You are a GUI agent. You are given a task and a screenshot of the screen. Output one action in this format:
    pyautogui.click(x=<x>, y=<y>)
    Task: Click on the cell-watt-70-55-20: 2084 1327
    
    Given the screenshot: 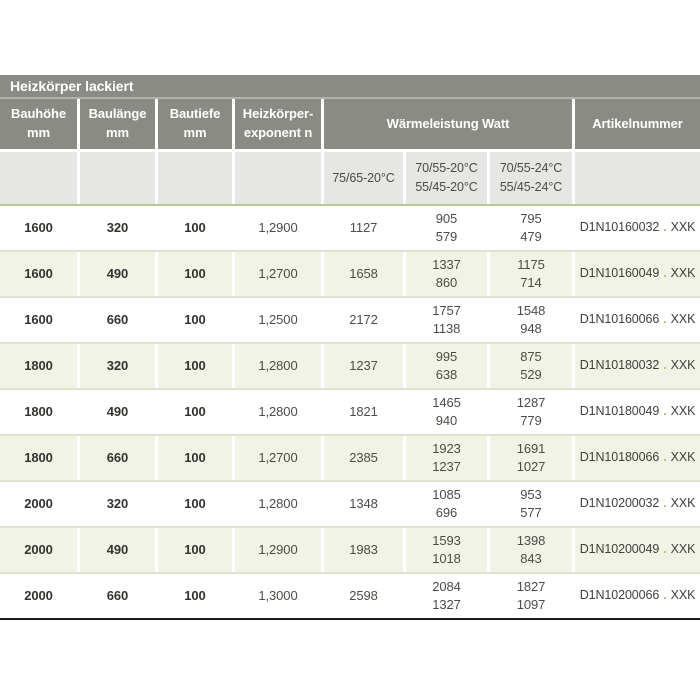 What is the action you would take?
    pyautogui.click(x=446, y=596)
    